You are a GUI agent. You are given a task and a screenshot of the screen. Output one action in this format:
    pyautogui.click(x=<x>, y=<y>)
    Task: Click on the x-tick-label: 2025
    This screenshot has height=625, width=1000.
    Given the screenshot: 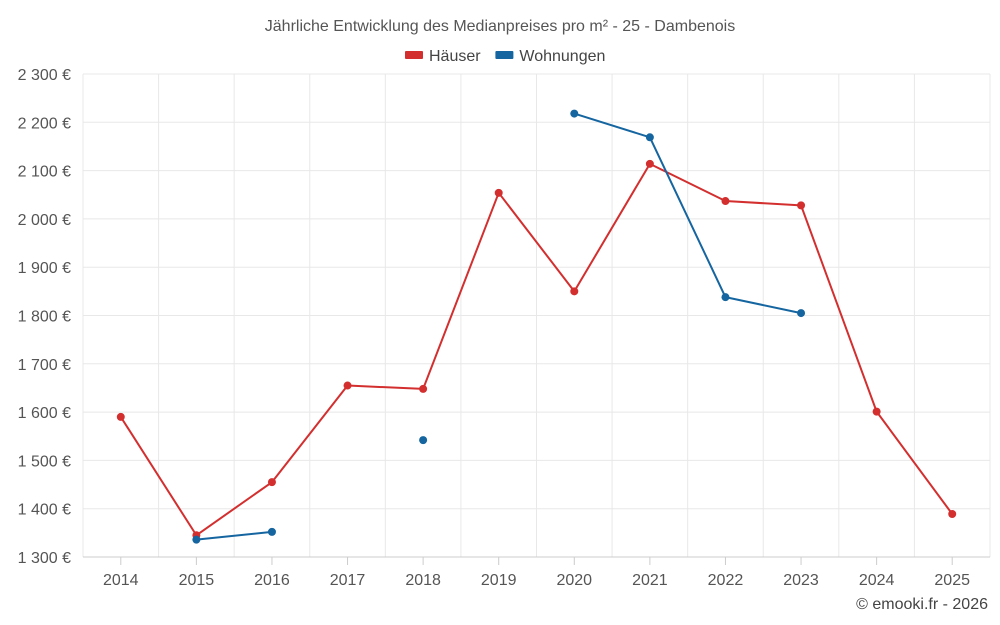 What is the action you would take?
    pyautogui.click(x=952, y=580)
    